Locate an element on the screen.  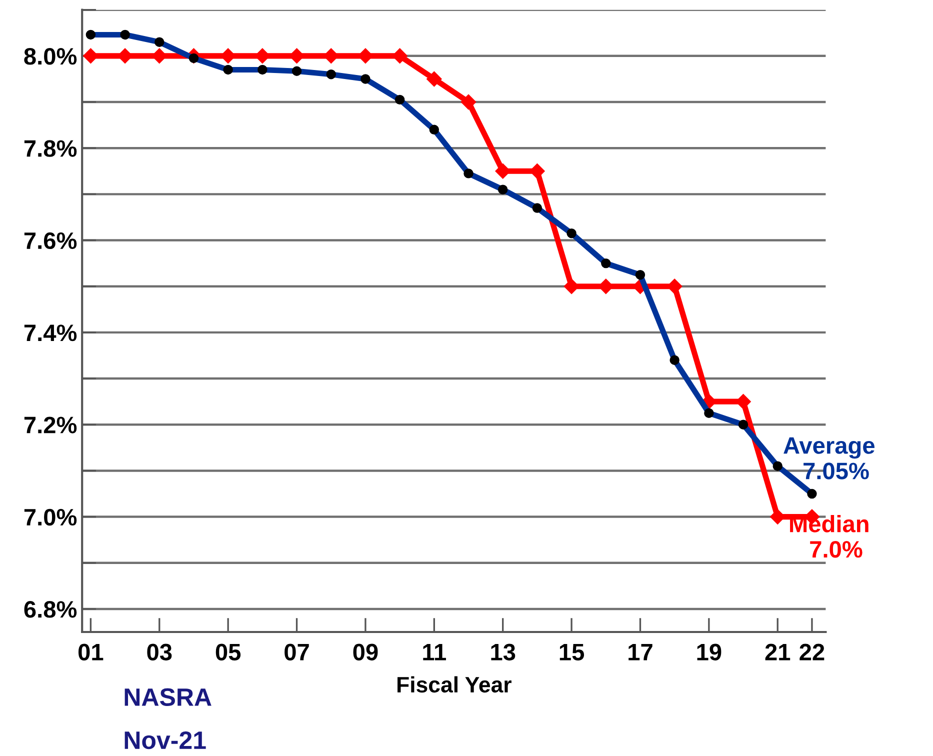
series-label: Average is located at coordinates (829, 448).